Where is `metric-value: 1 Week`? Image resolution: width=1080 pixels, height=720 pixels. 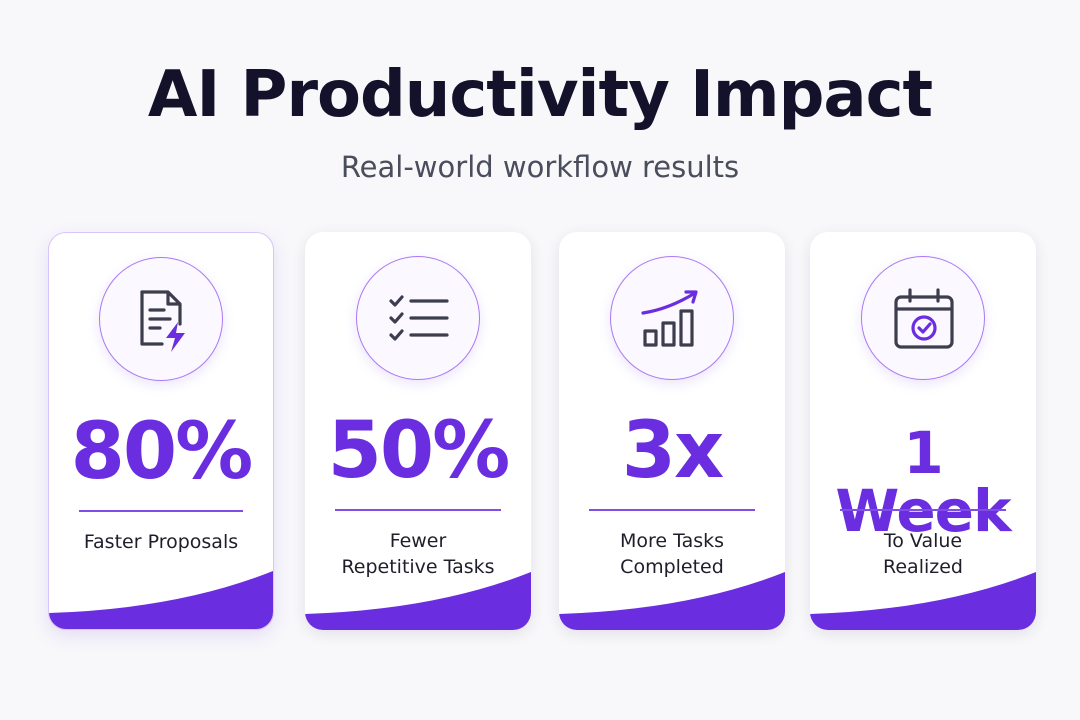
metric-value: 1 Week is located at coordinates (923, 482).